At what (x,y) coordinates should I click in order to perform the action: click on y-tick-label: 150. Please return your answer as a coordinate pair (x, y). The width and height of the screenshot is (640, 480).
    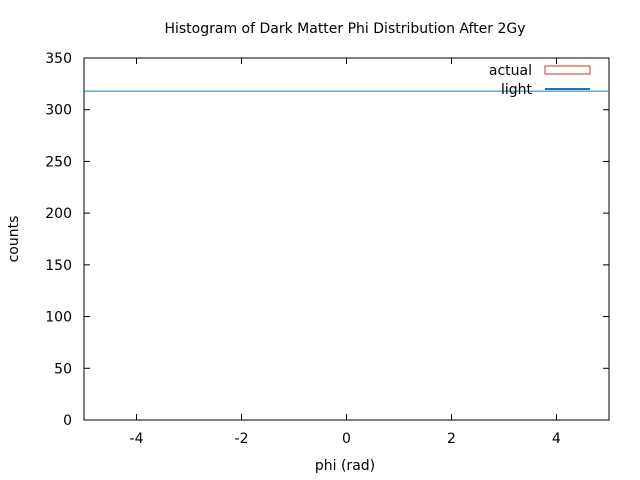
    Looking at the image, I should click on (58, 266).